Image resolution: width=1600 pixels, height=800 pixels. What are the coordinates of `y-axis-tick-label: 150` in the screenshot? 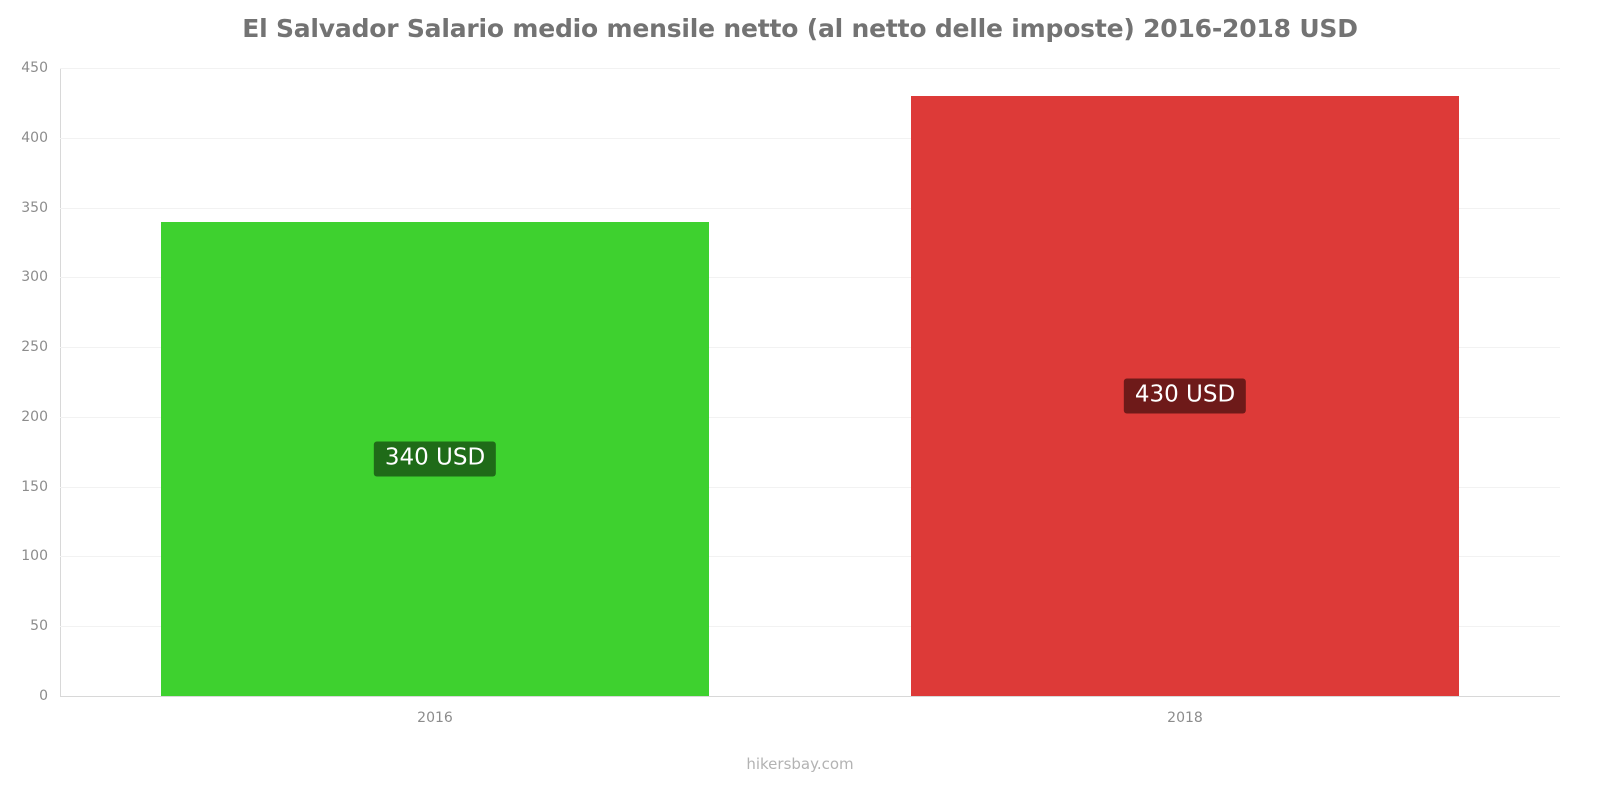 It's located at (34, 486).